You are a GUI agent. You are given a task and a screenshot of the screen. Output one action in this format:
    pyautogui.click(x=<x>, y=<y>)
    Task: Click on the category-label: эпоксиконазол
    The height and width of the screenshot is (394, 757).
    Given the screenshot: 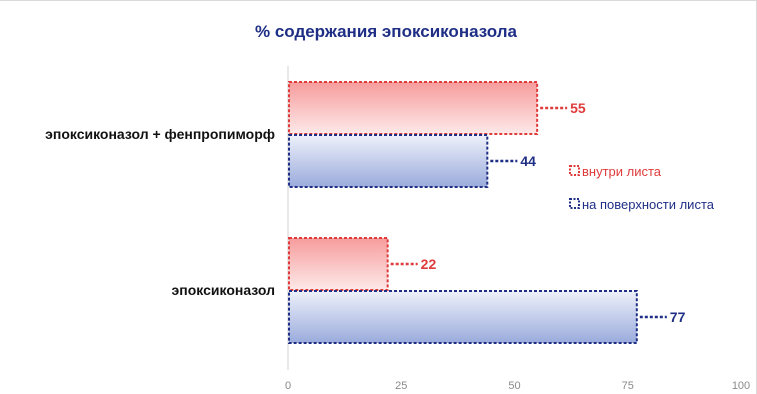 What is the action you would take?
    pyautogui.click(x=223, y=290)
    